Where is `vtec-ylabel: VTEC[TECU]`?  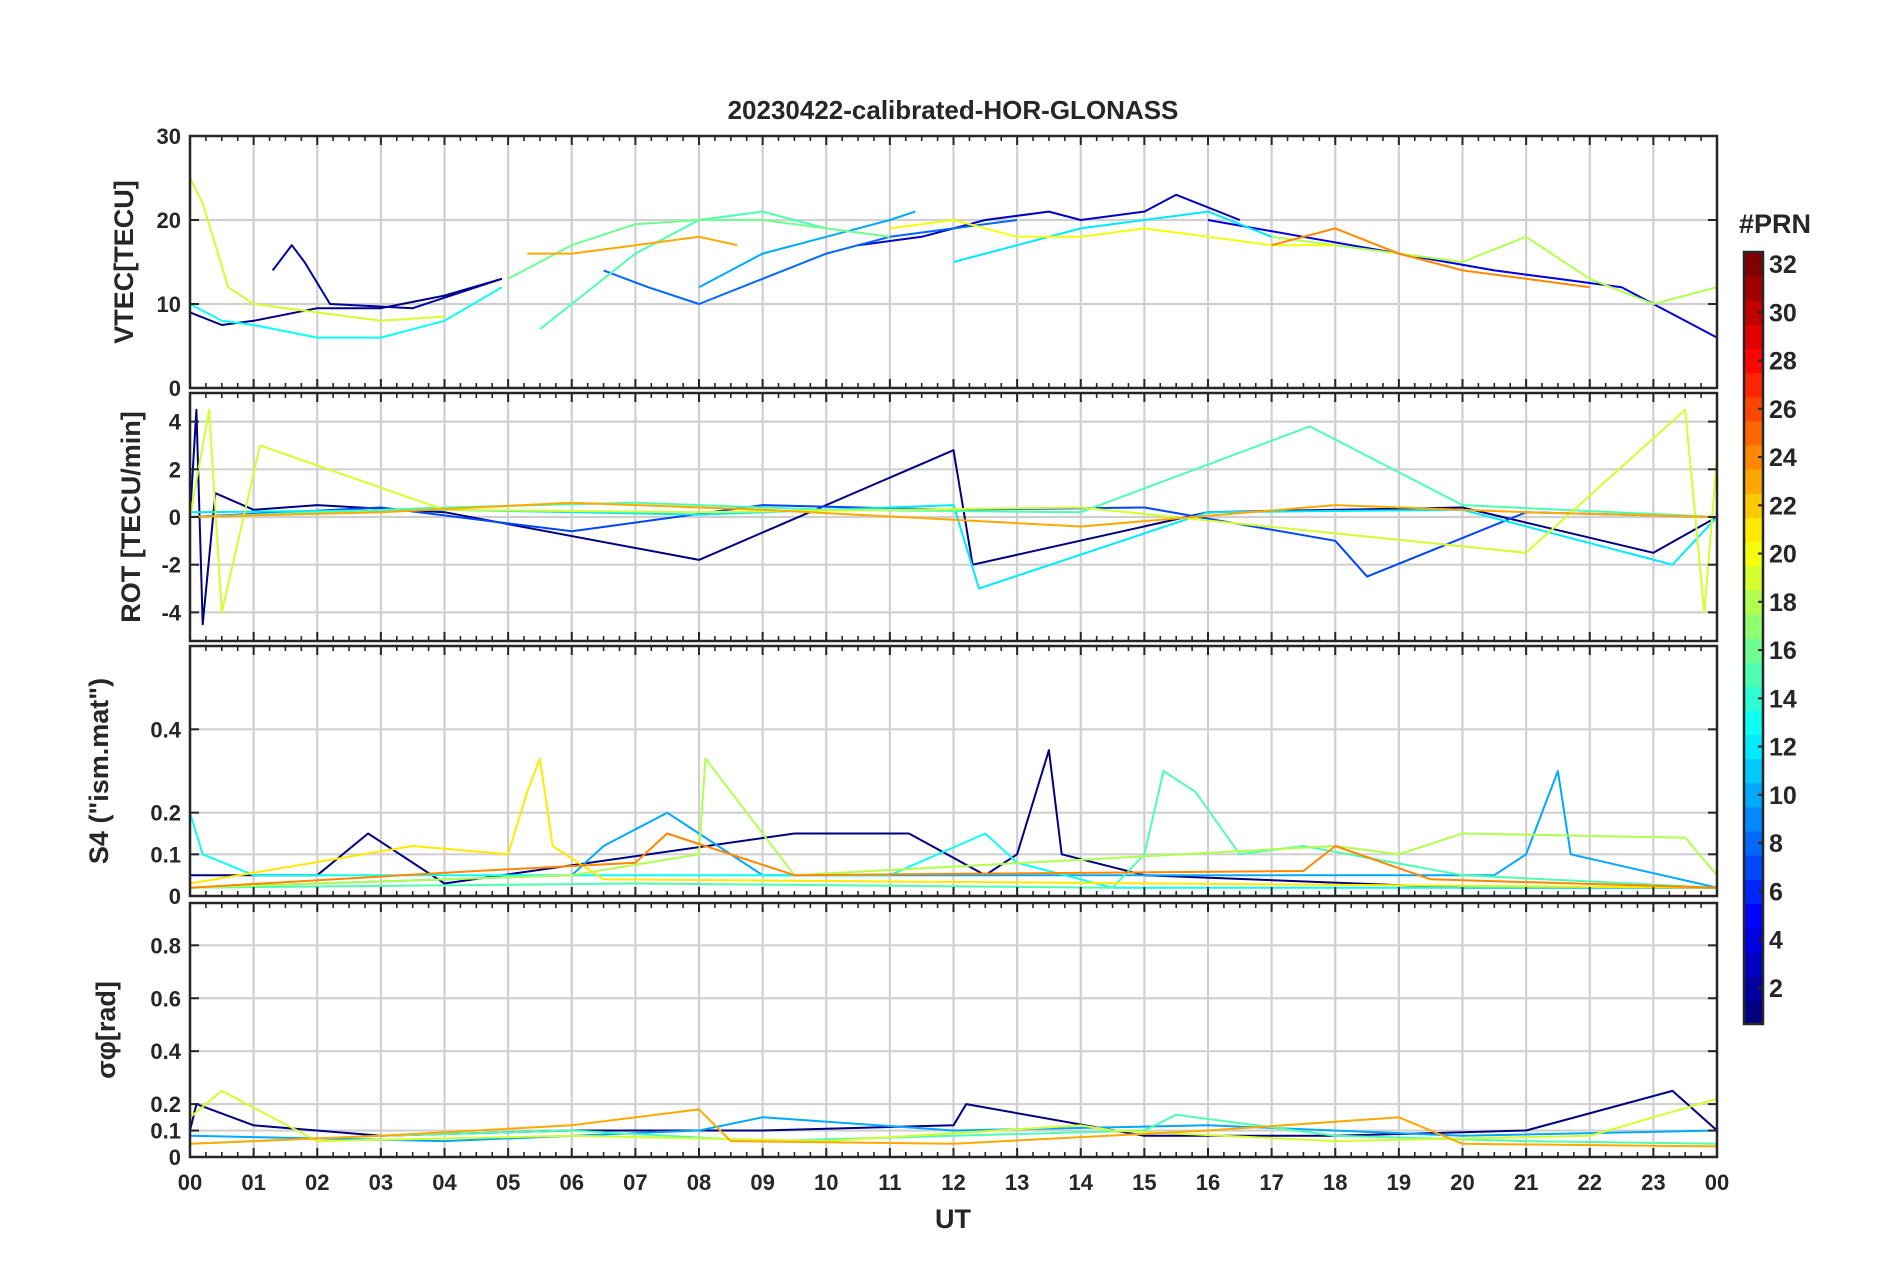 vtec-ylabel: VTEC[TECU] is located at coordinates (124, 262).